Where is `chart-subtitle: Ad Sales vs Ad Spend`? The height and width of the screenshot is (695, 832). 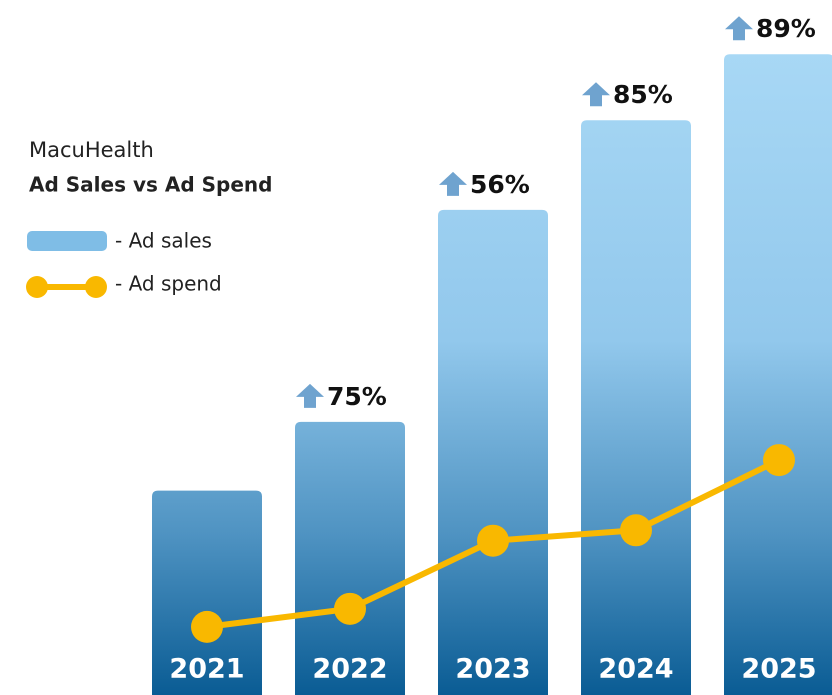
chart-subtitle: Ad Sales vs Ad Spend is located at coordinates (150, 185).